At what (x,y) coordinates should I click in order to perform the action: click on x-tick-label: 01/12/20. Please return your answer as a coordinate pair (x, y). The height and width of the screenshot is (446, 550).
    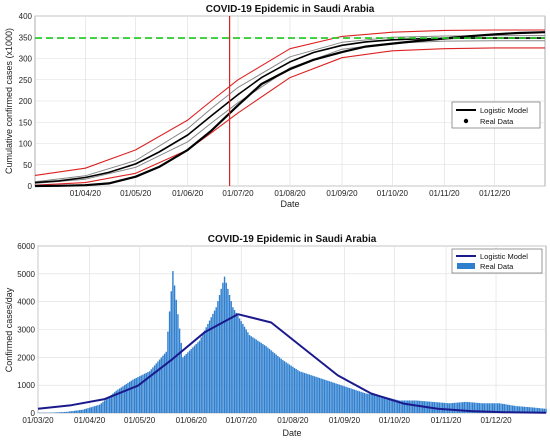
    Looking at the image, I should click on (496, 420).